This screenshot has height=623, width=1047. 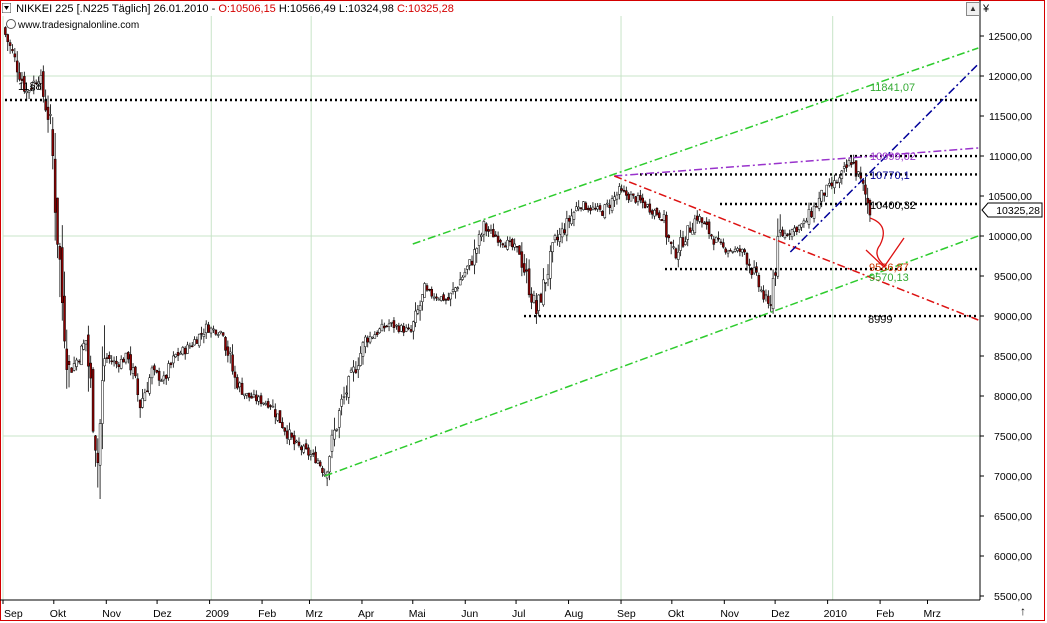 I want to click on y-tick-label: 8500,00, so click(x=1013, y=357).